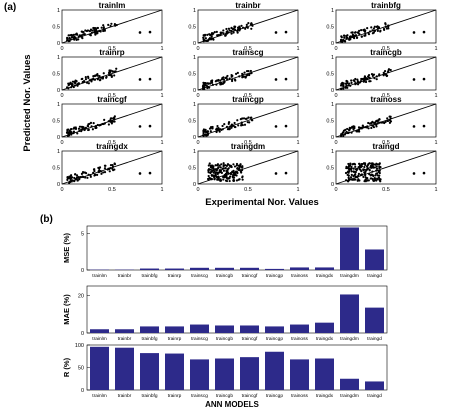 This screenshot has width=474, height=410. I want to click on category-label: trainrp, so click(175, 276).